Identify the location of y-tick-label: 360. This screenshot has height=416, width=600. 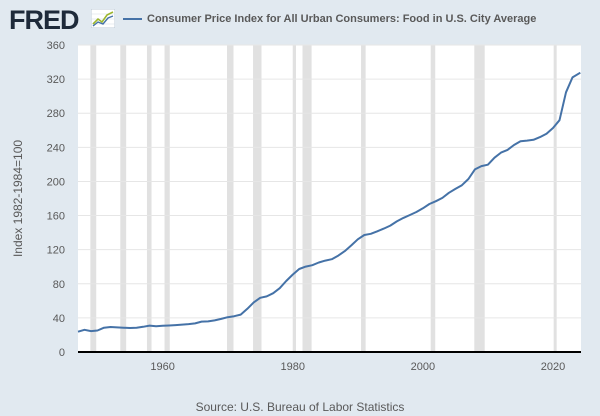
(56, 46).